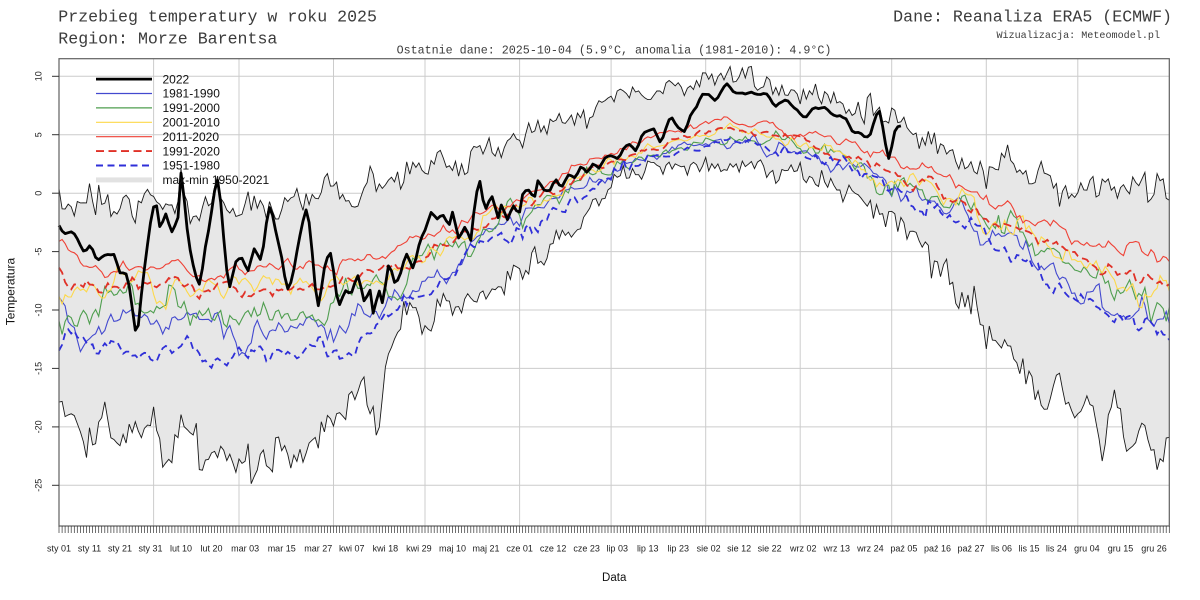 This screenshot has height=600, width=1200. I want to click on svg-text: paź 16, so click(937, 549).